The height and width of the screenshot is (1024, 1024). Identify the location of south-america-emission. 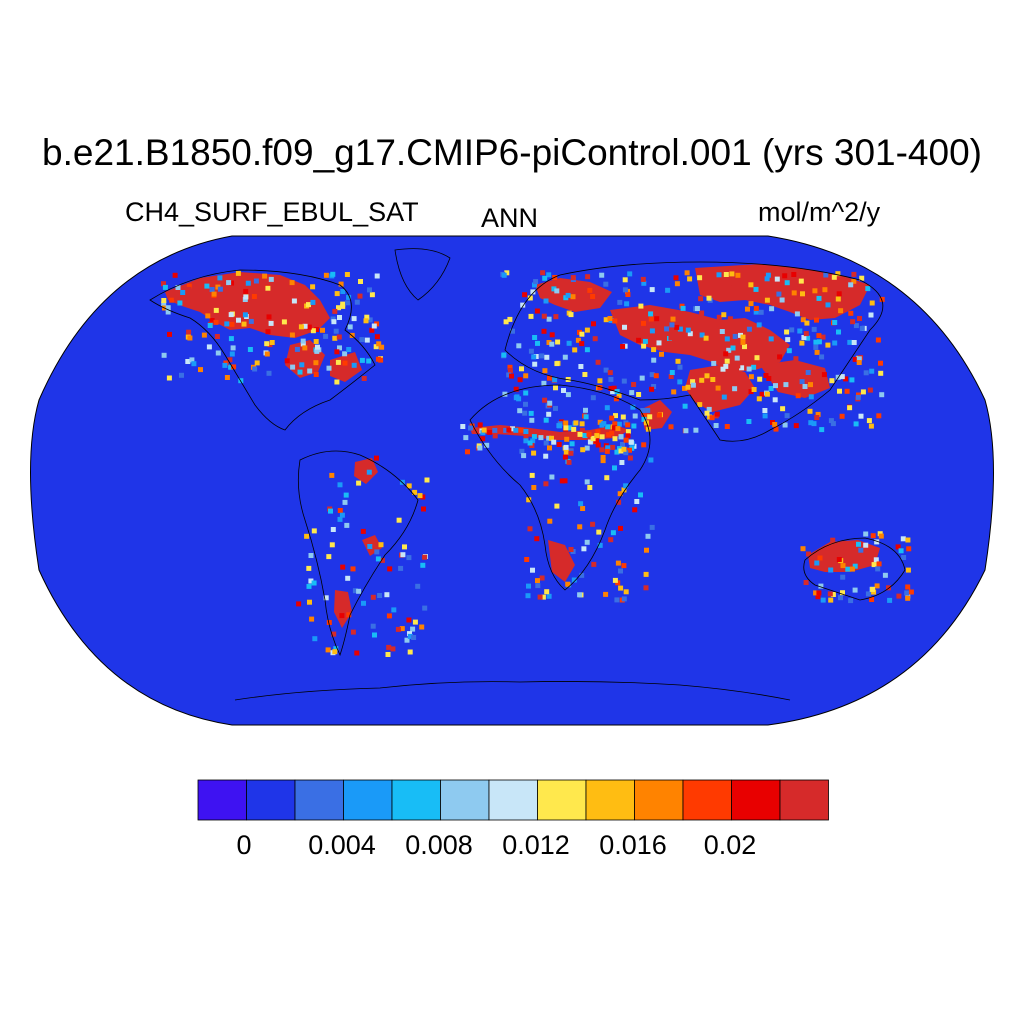
(366, 471).